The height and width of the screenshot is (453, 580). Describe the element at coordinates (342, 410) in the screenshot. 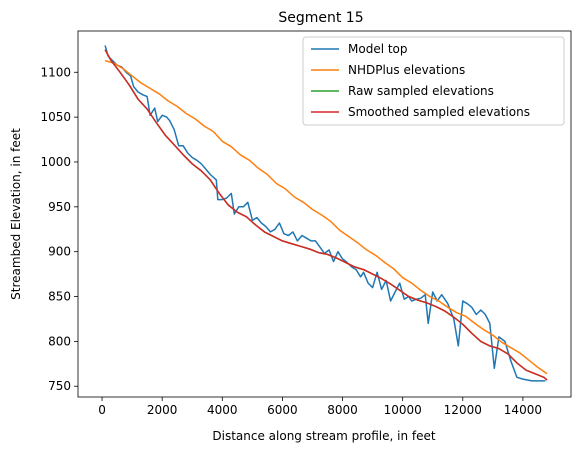

I see `x-tick-label: 8000` at that location.